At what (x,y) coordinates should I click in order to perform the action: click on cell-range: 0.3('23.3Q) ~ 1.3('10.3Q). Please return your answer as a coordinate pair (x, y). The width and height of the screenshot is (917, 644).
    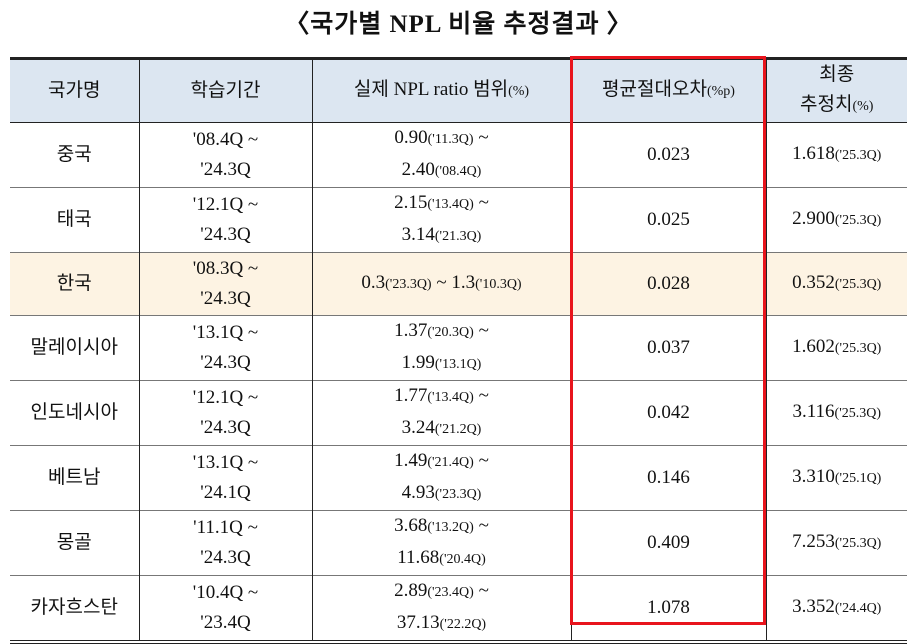
    Looking at the image, I should click on (441, 284).